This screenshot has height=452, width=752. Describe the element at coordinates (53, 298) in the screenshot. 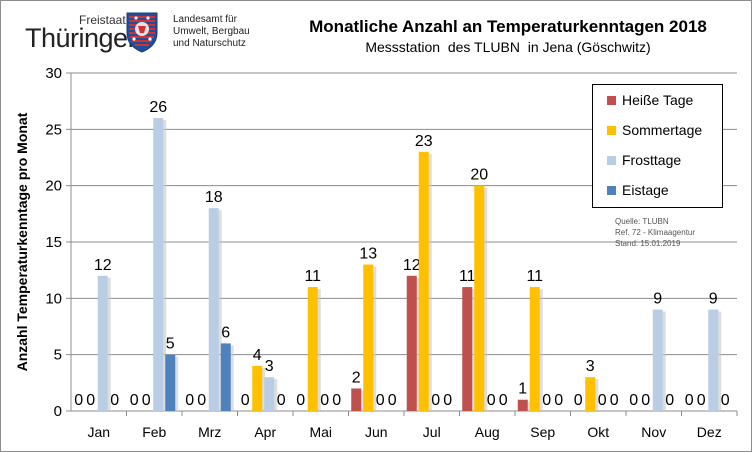

I see `y-tick-label: 10` at that location.